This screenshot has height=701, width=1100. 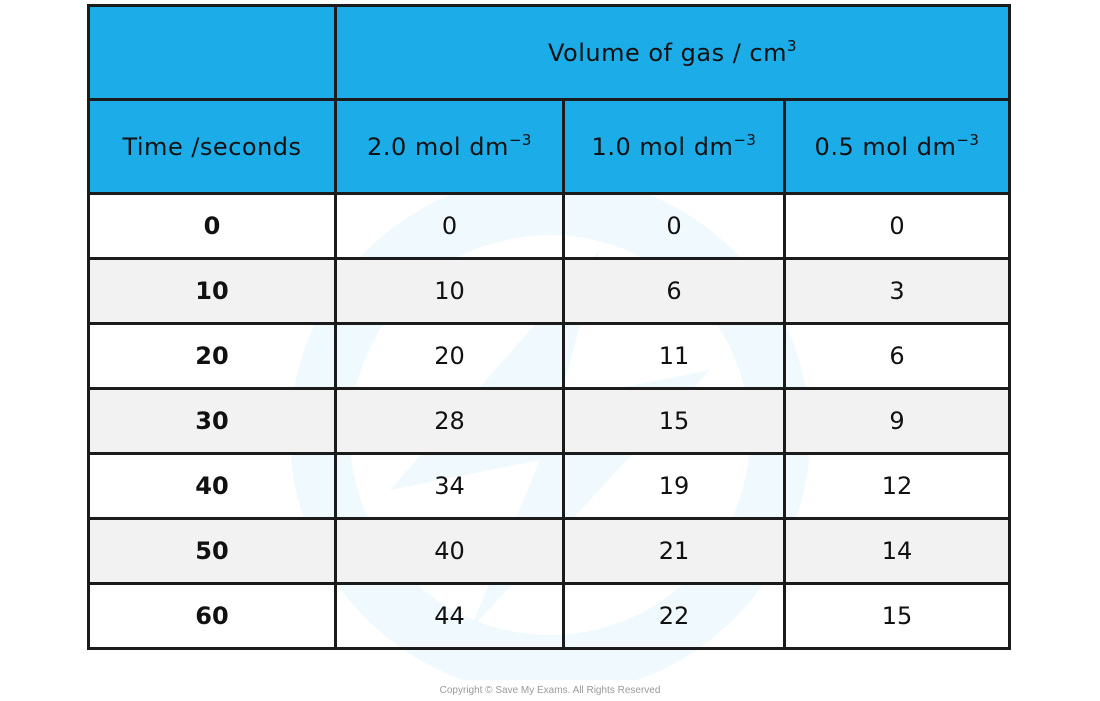 What do you see at coordinates (897, 291) in the screenshot?
I see `volume-cell: 3` at bounding box center [897, 291].